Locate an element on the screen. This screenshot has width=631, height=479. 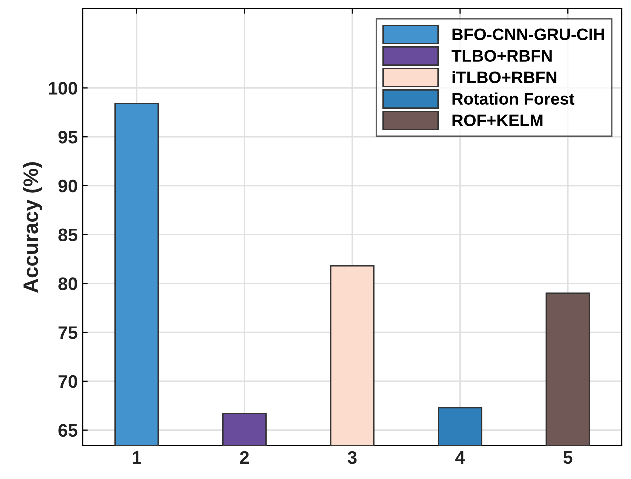
x-tick-label: 2 is located at coordinates (244, 457).